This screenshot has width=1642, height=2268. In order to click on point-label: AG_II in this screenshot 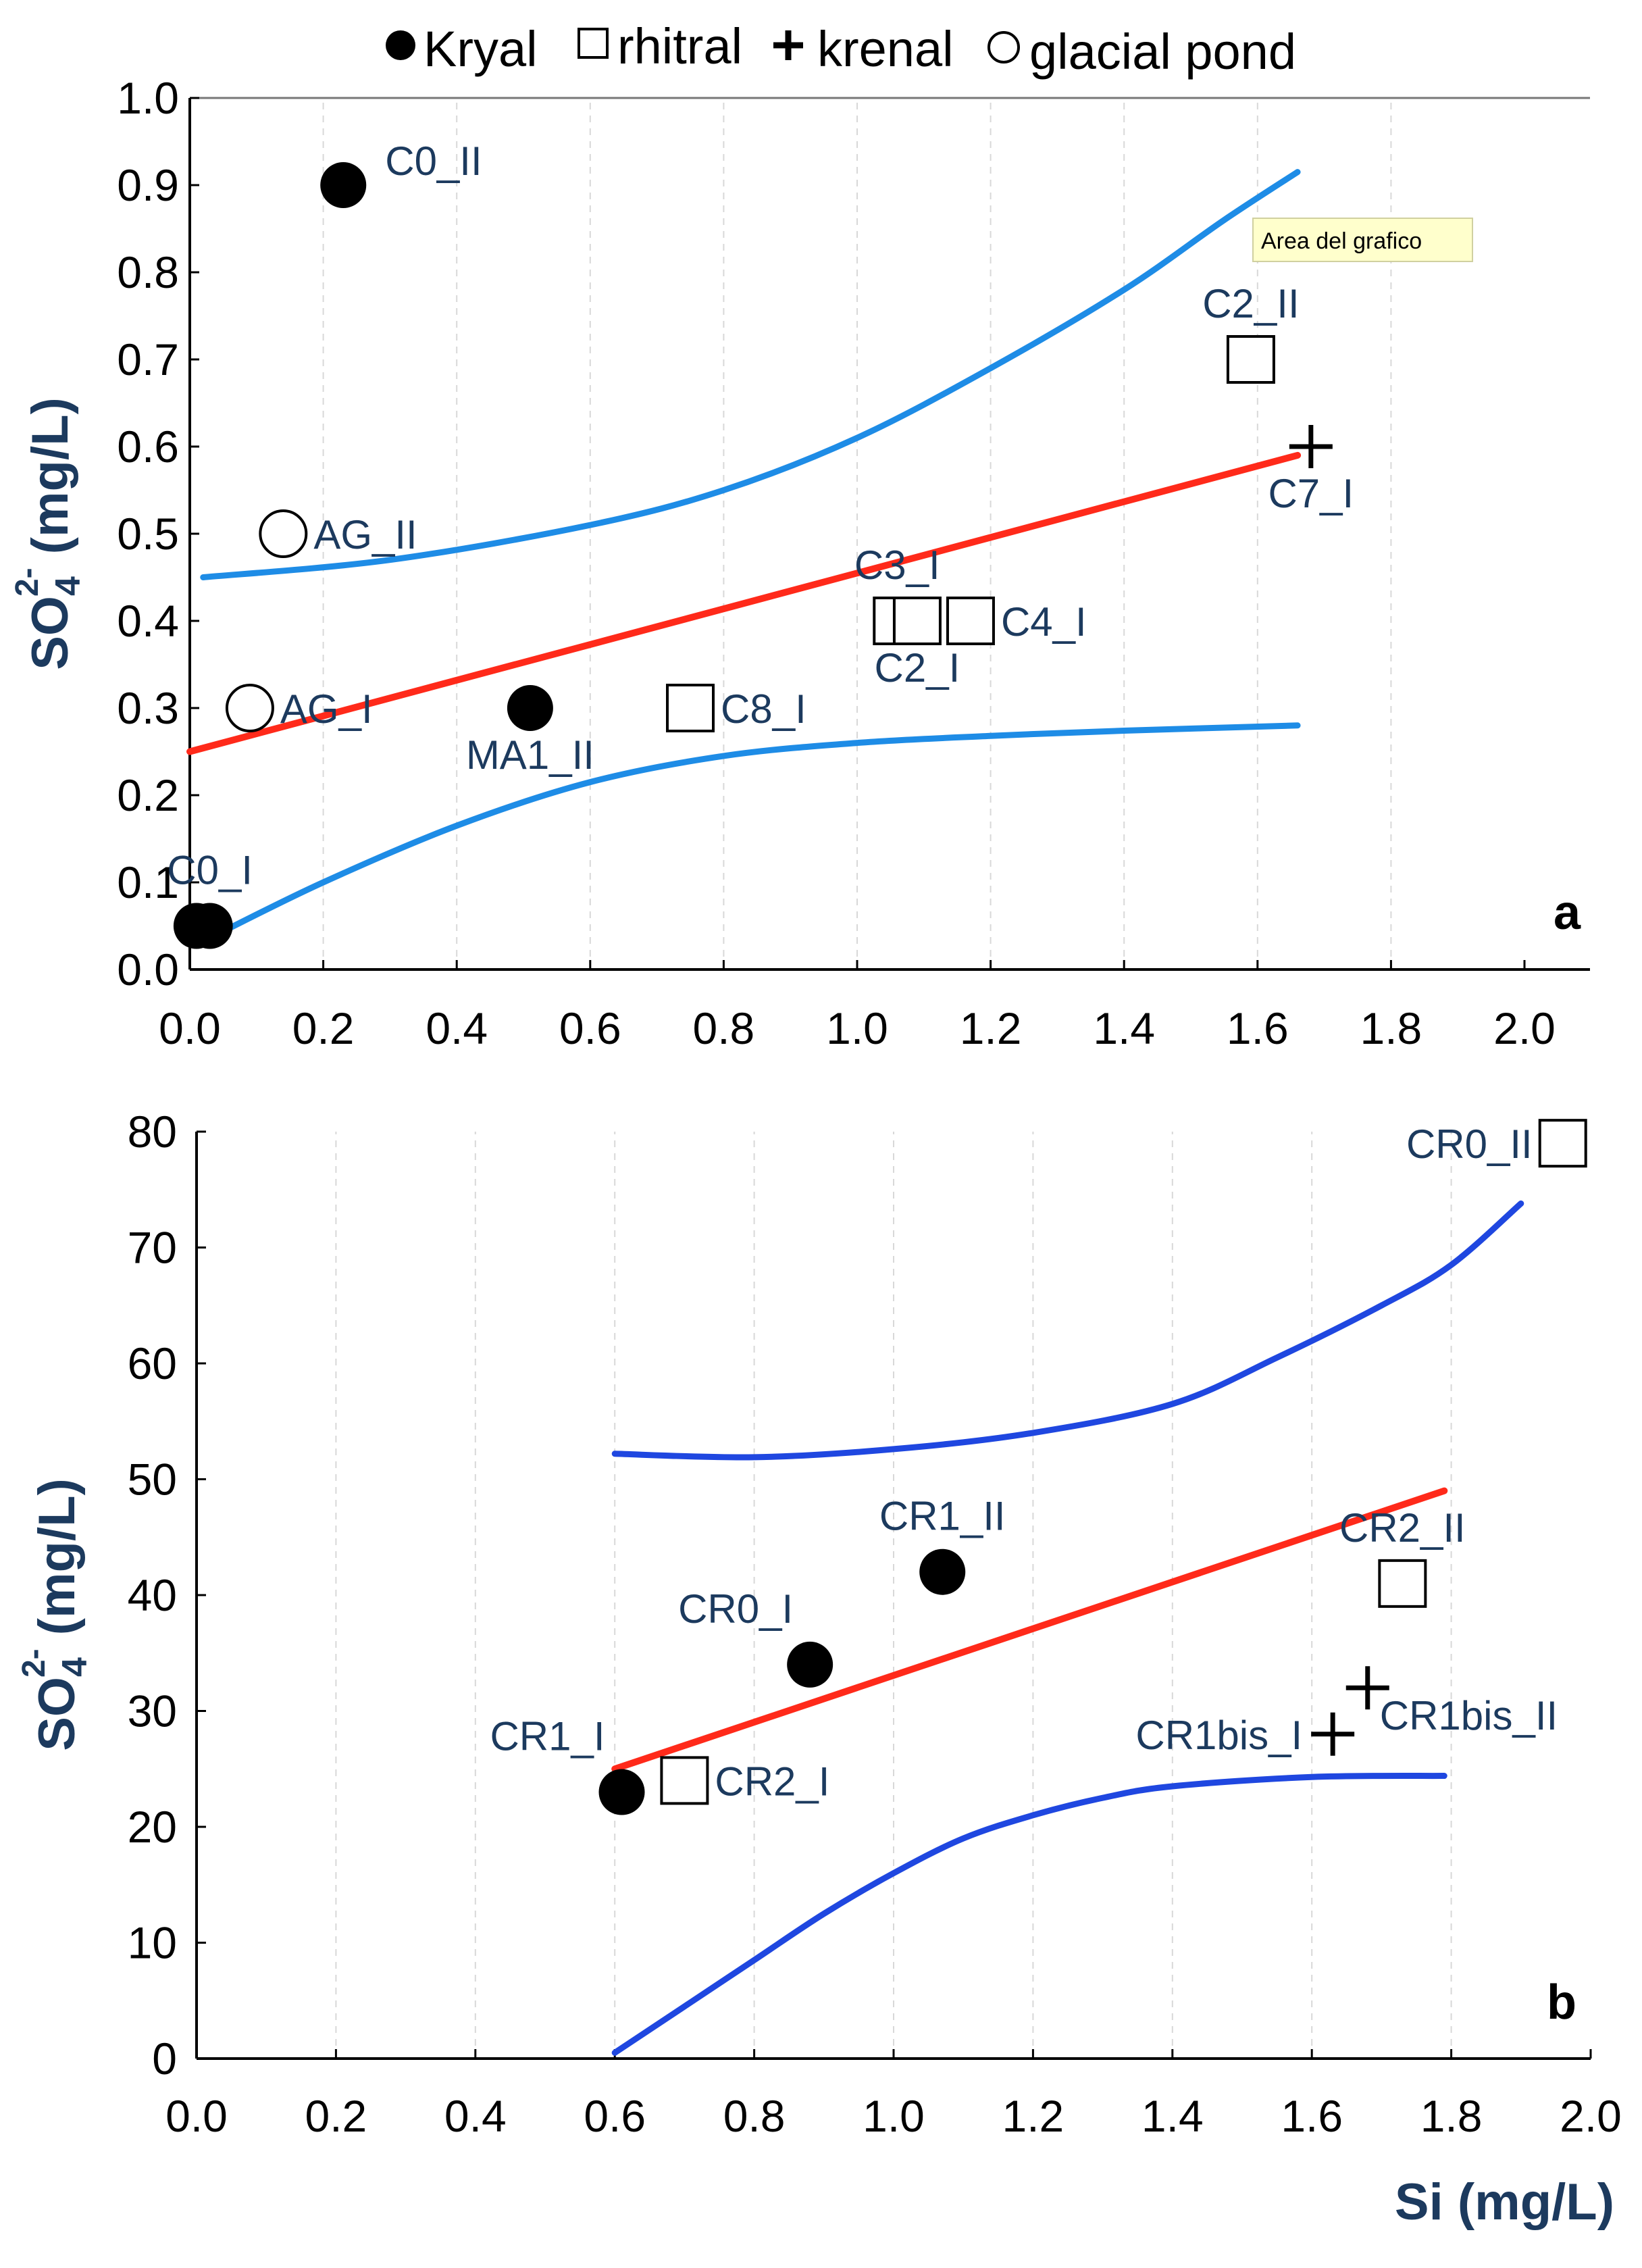, I will do `click(365, 534)`.